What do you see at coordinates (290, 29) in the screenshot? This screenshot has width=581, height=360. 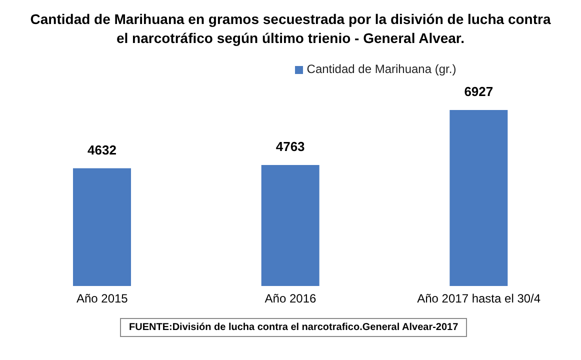 I see `chart-title: Cantidad de Marihuana en gramos secuestrada por la disivión de lucha contra el narcotráfico según último trienio - General Alvear.` at bounding box center [290, 29].